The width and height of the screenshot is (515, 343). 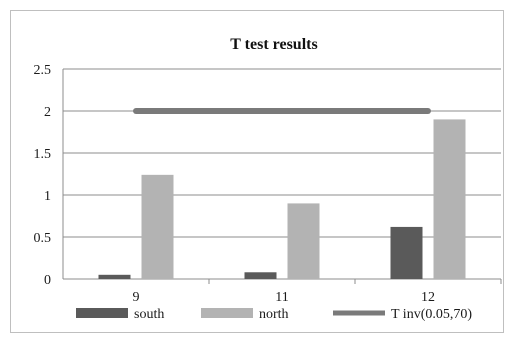 What do you see at coordinates (227, 313) in the screenshot?
I see `legend-swatch-north` at bounding box center [227, 313].